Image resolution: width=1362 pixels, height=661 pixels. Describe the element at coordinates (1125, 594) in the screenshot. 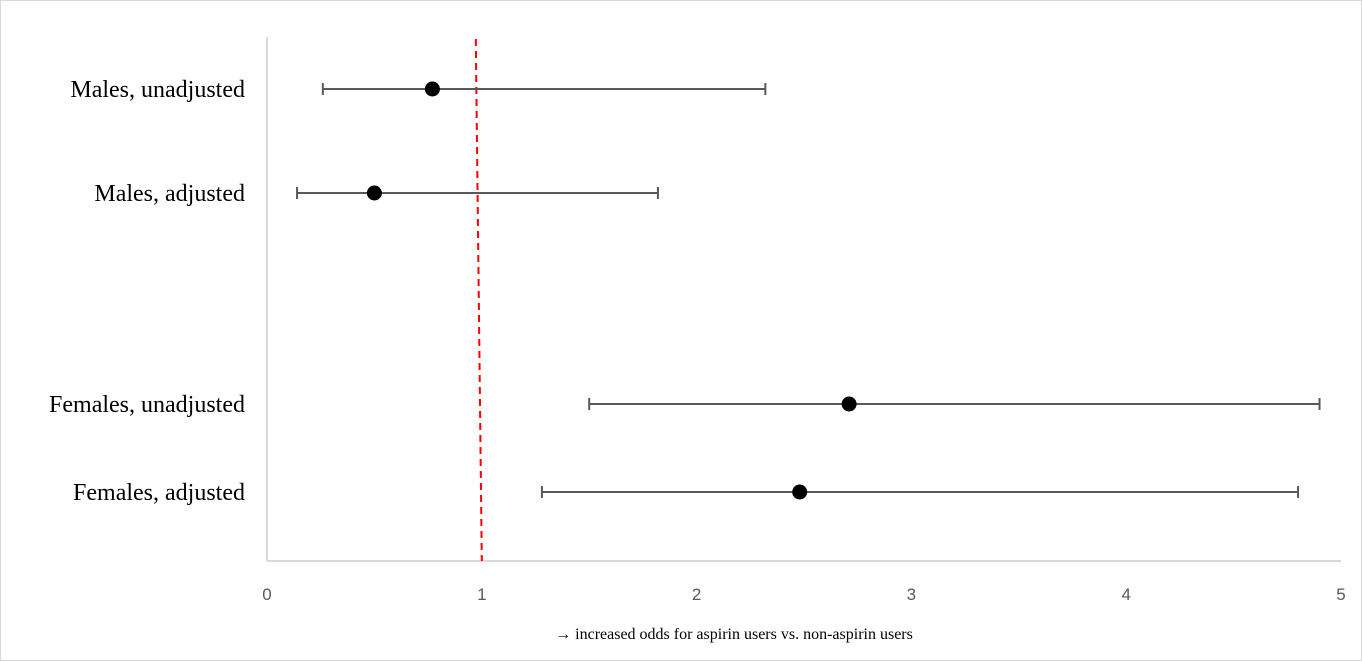

I see `x-tick-label: 4` at that location.